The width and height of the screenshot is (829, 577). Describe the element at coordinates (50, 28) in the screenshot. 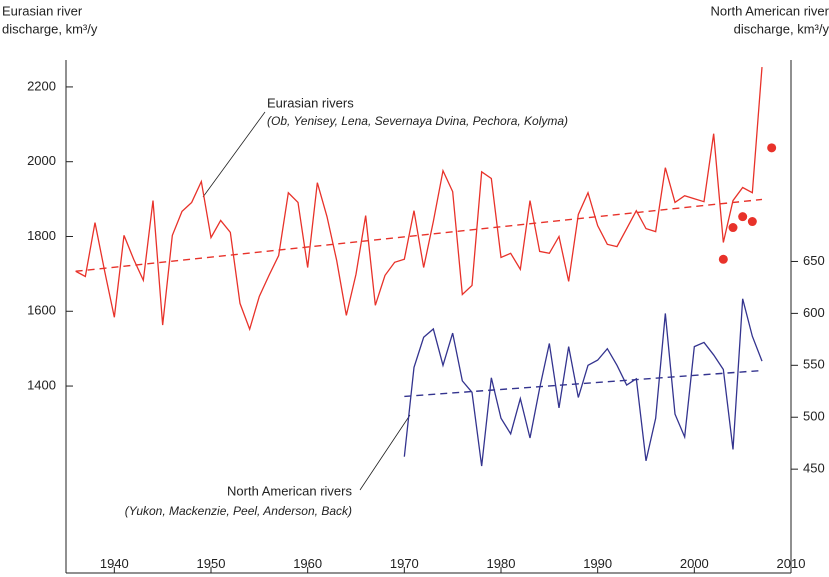

I see `y-axis-title: discharge, km³/y` at that location.